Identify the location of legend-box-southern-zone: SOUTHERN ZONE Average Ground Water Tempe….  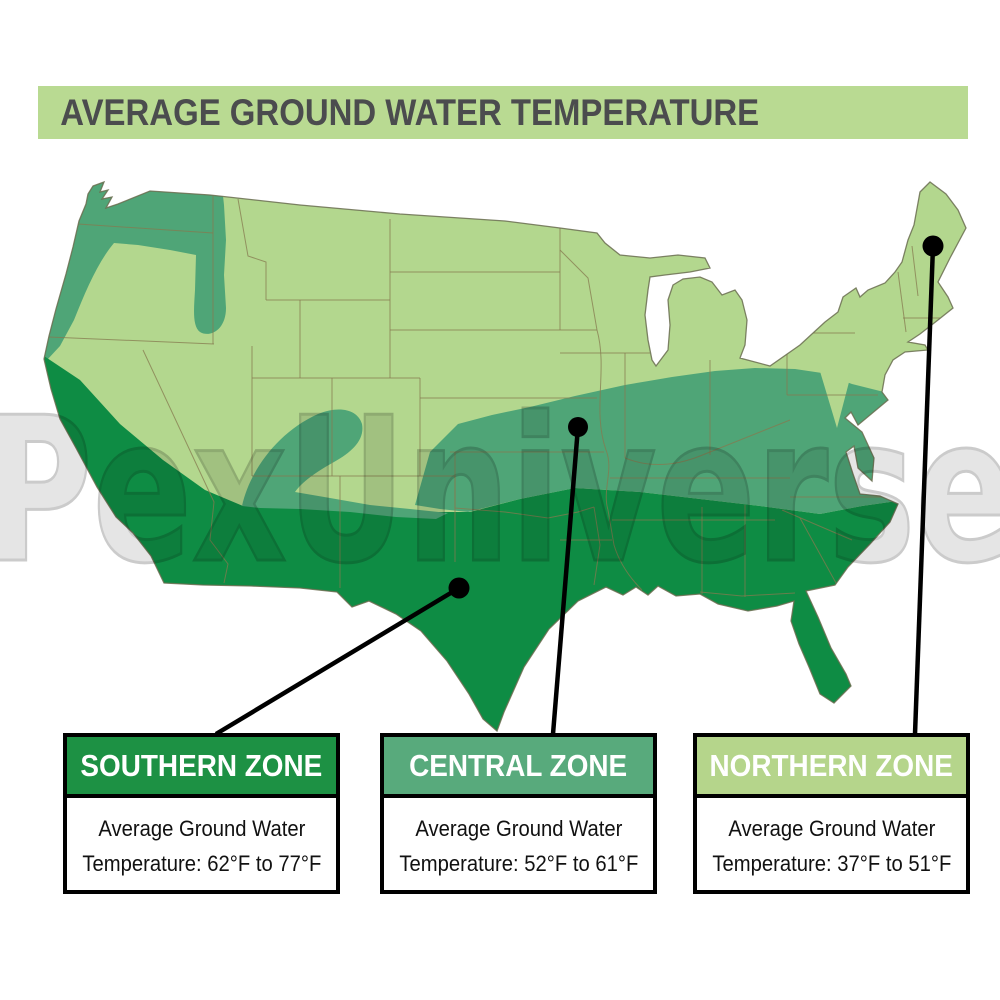
(201, 813).